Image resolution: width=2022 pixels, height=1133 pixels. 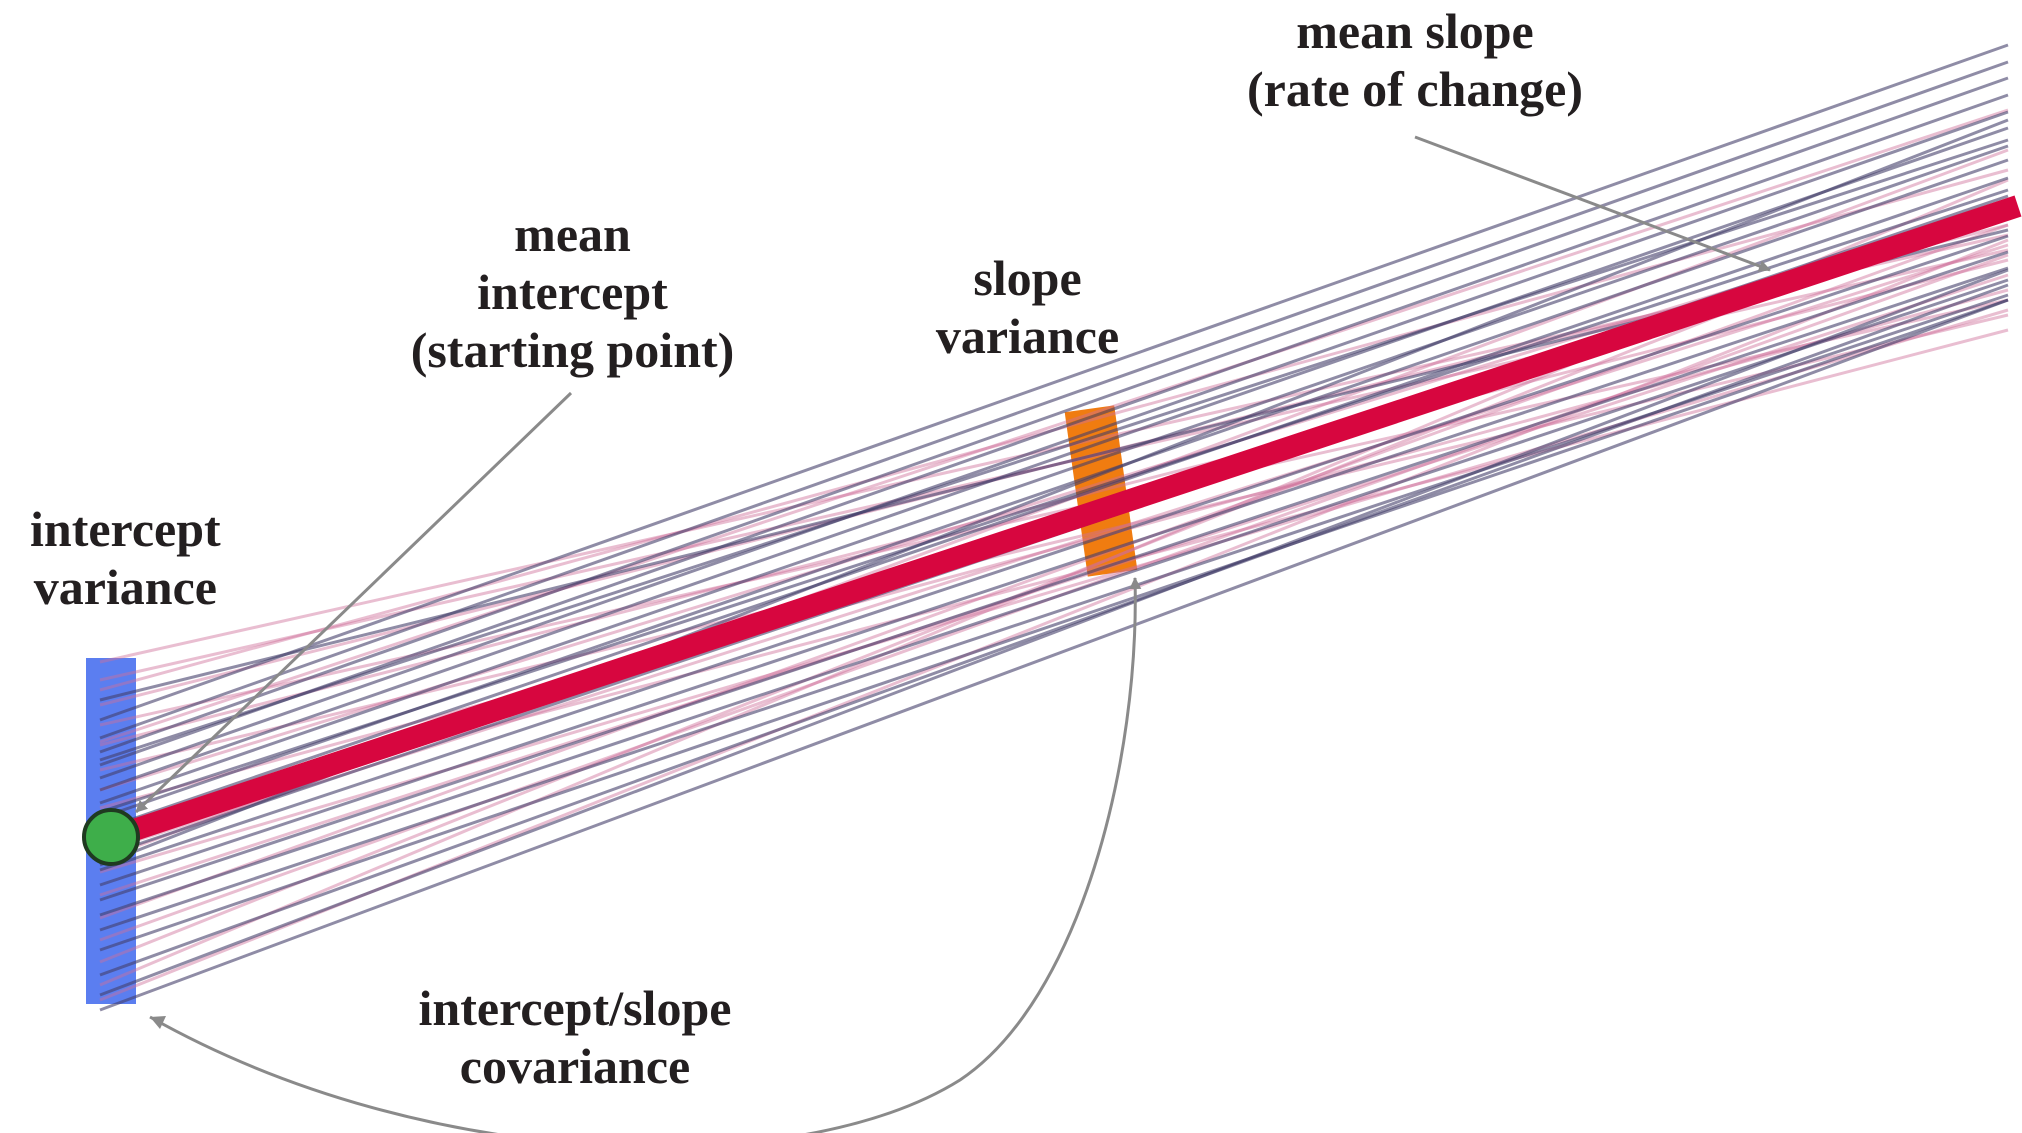 What do you see at coordinates (158, 1022) in the screenshot?
I see `covariance-arrow-start-head` at bounding box center [158, 1022].